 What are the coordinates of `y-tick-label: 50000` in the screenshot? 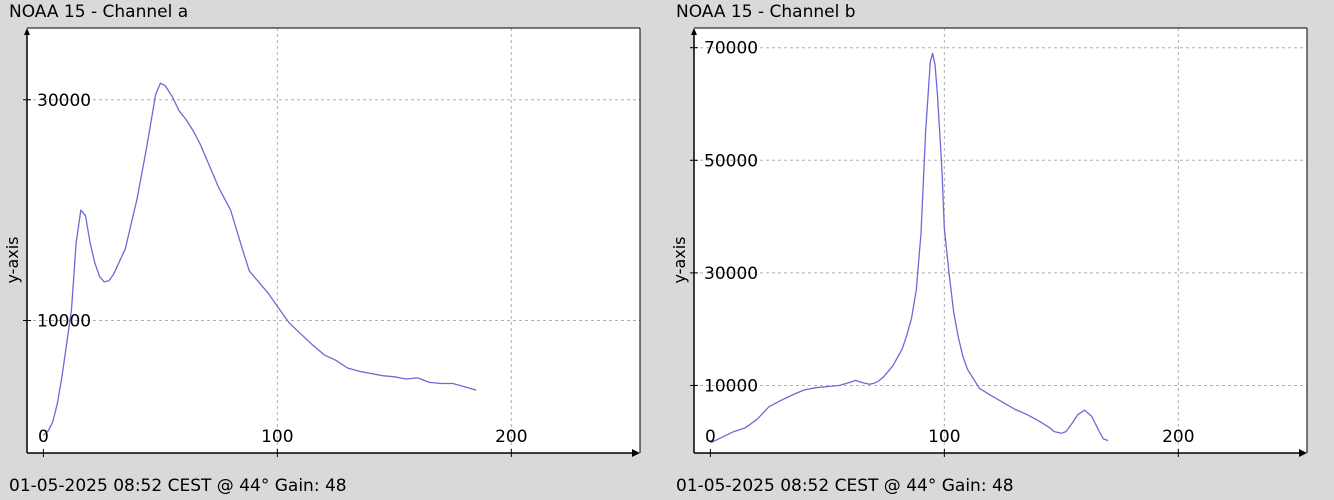 It's located at (731, 161).